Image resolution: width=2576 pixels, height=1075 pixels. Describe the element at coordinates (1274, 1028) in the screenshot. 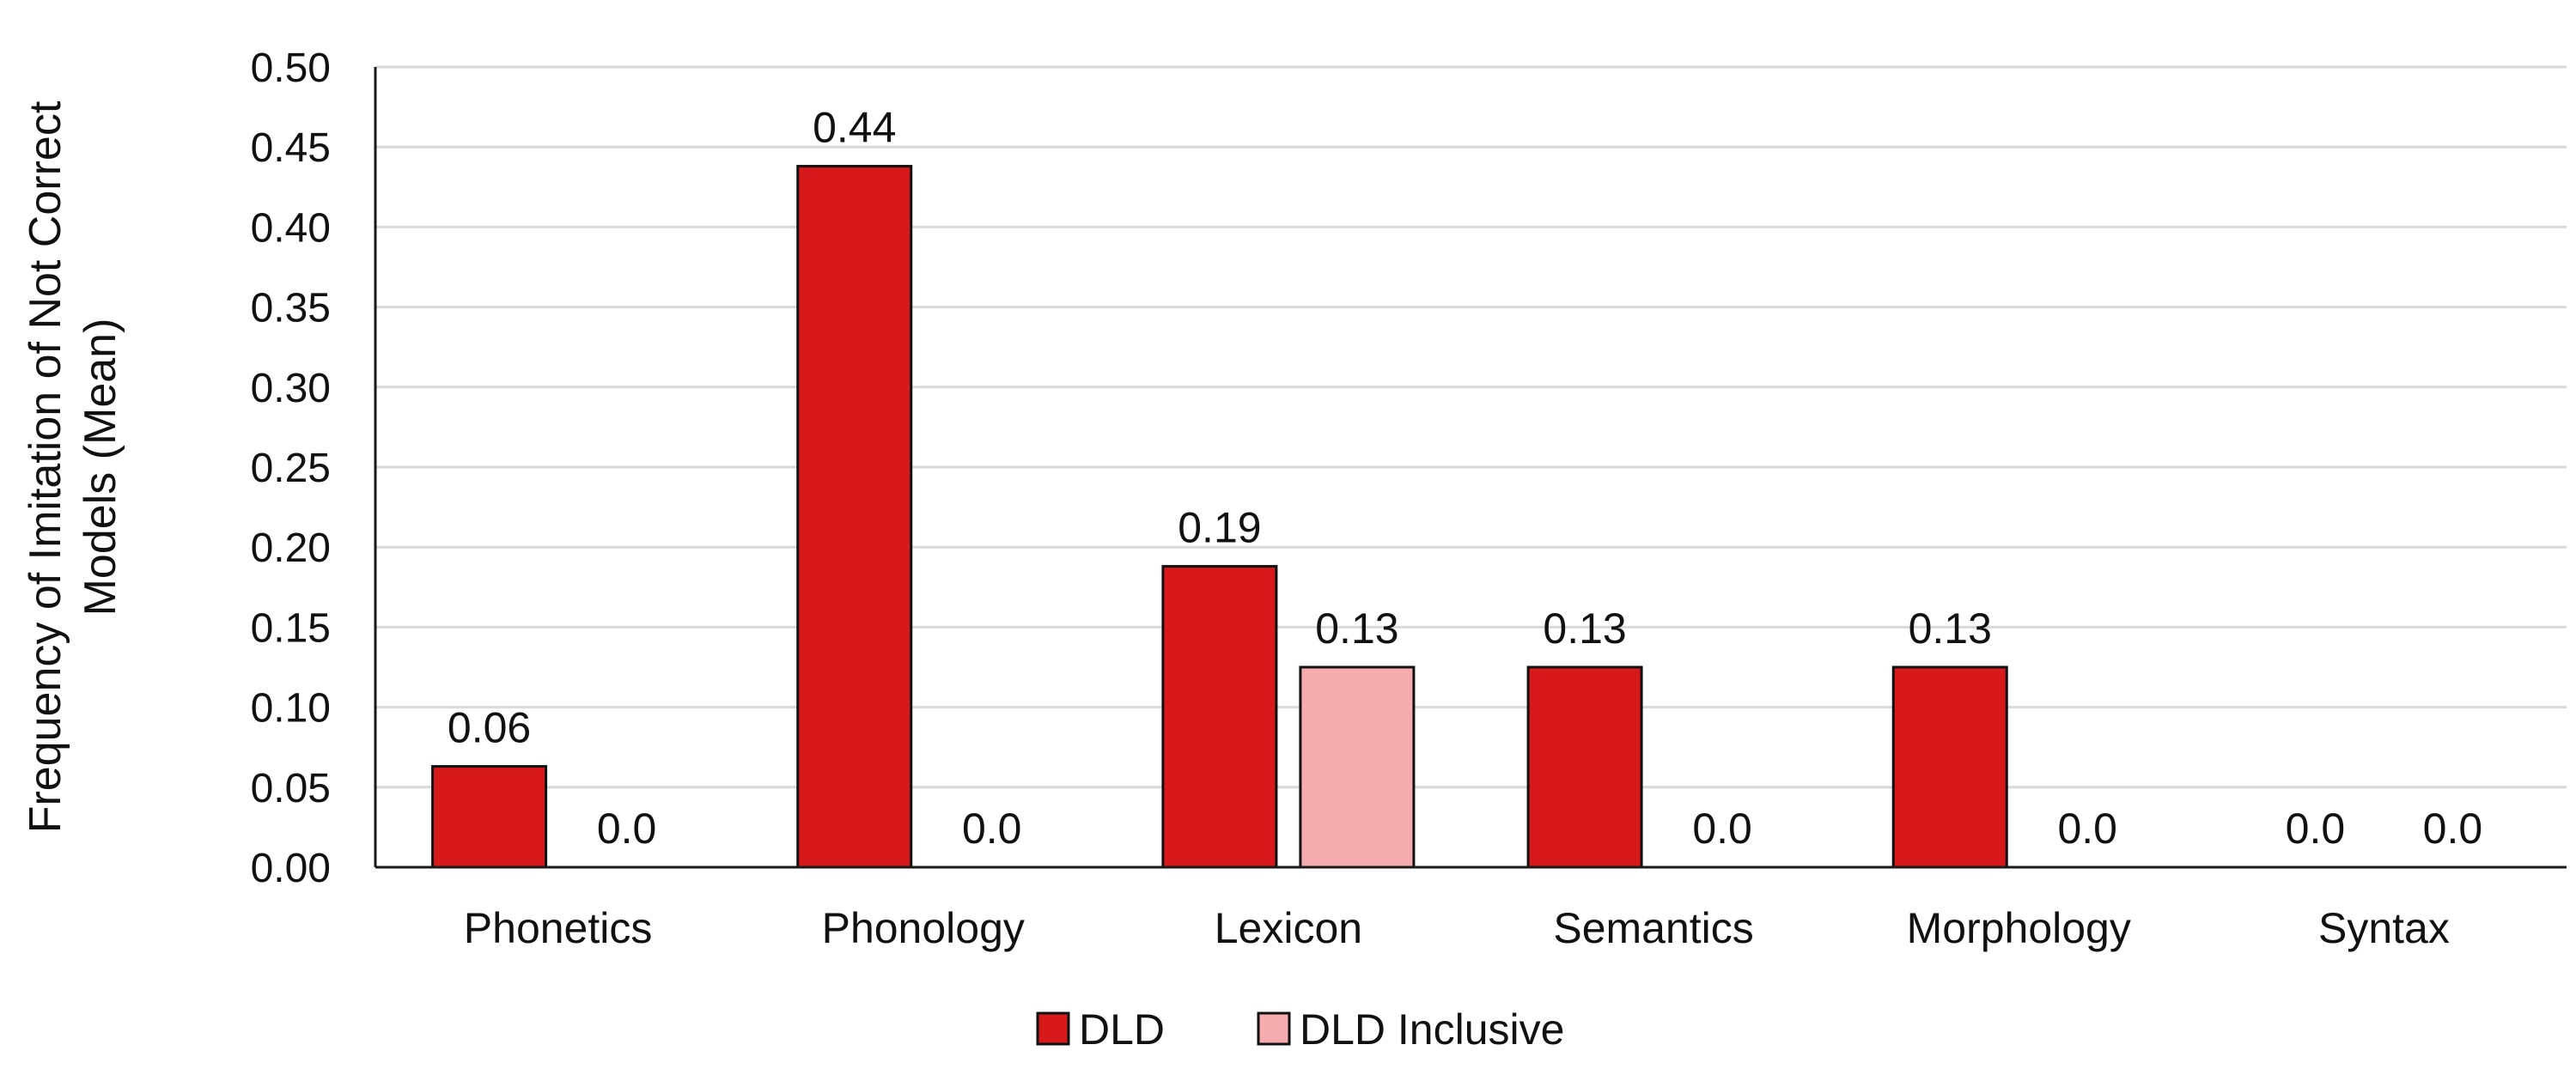

I see `legend-swatch-dld-inclusive` at that location.